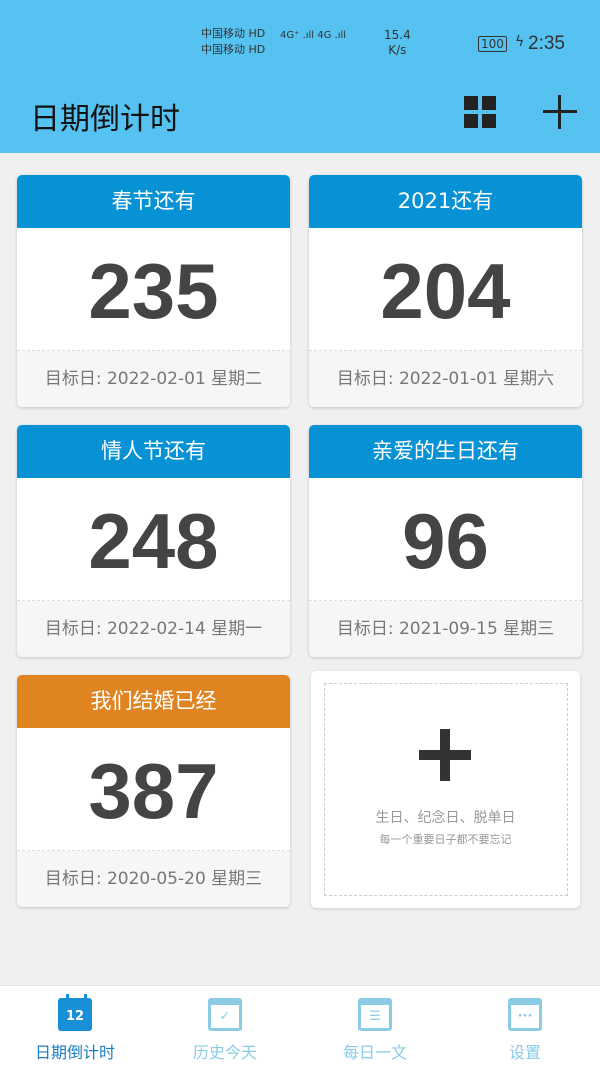 The height and width of the screenshot is (1067, 600). I want to click on nav-tab: ☰ 每日一文, so click(375, 1026).